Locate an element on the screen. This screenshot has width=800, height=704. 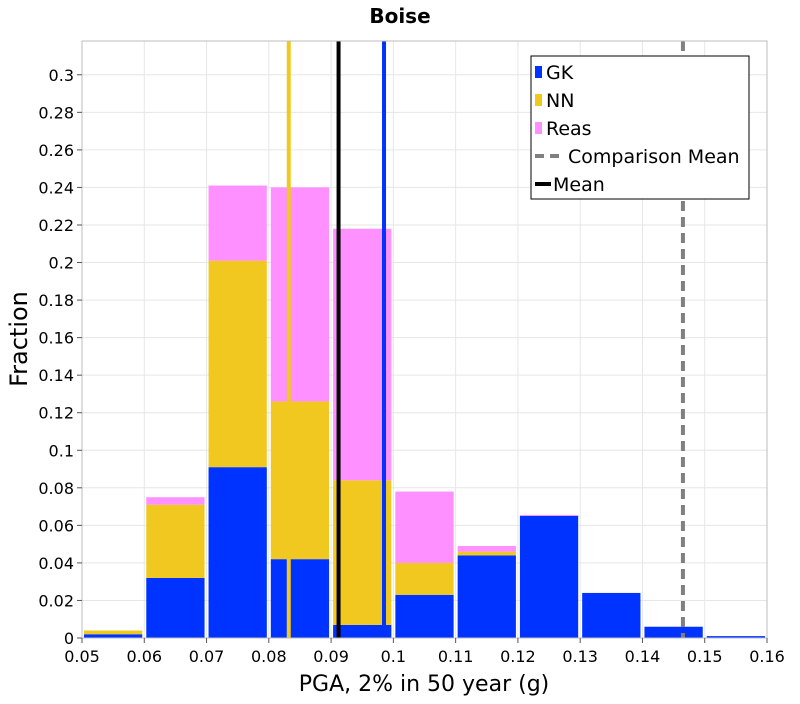
legend-label-comparison-mean: Comparison Mean is located at coordinates (654, 157).